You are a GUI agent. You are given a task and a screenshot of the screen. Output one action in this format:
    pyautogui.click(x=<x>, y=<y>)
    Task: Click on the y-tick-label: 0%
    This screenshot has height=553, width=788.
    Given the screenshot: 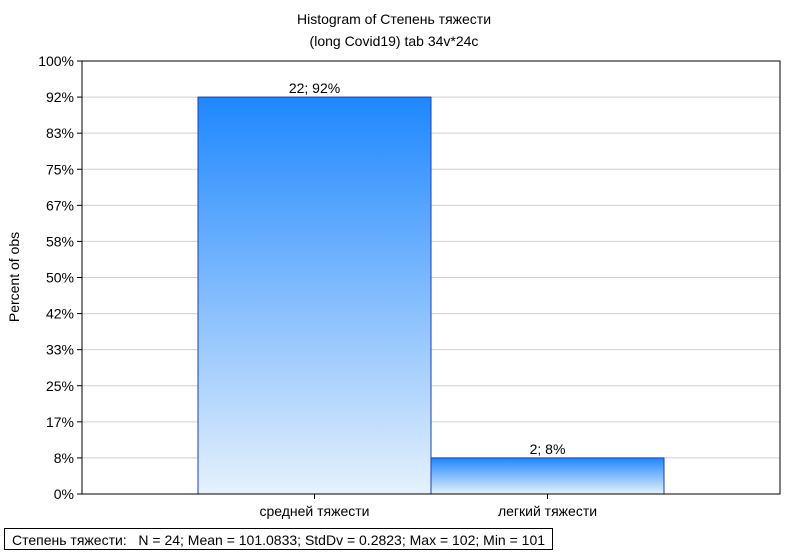 What is the action you would take?
    pyautogui.click(x=64, y=494)
    